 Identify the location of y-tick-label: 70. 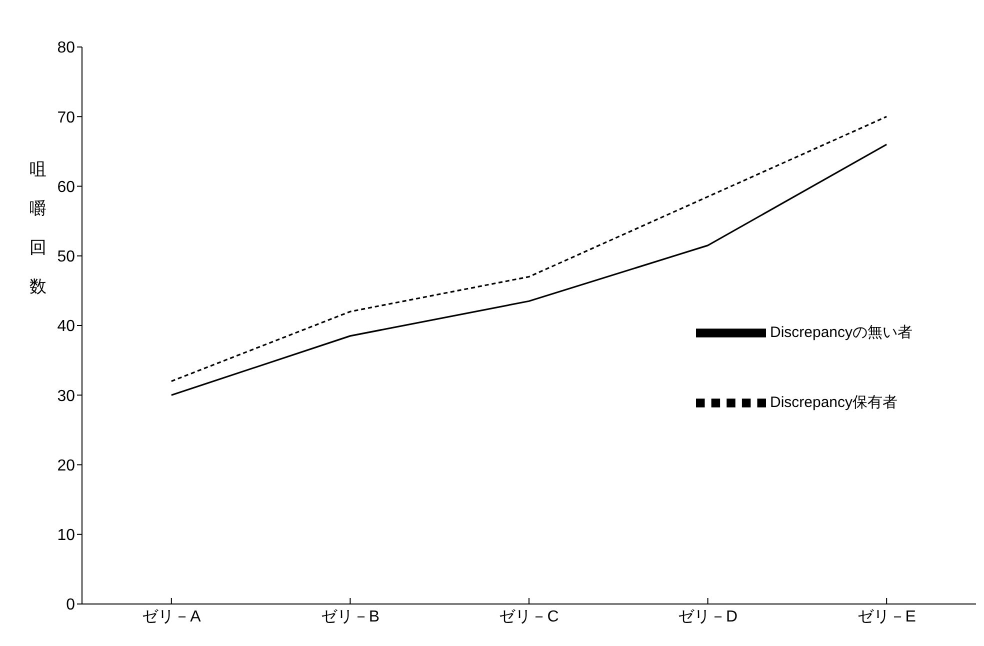
(66, 117).